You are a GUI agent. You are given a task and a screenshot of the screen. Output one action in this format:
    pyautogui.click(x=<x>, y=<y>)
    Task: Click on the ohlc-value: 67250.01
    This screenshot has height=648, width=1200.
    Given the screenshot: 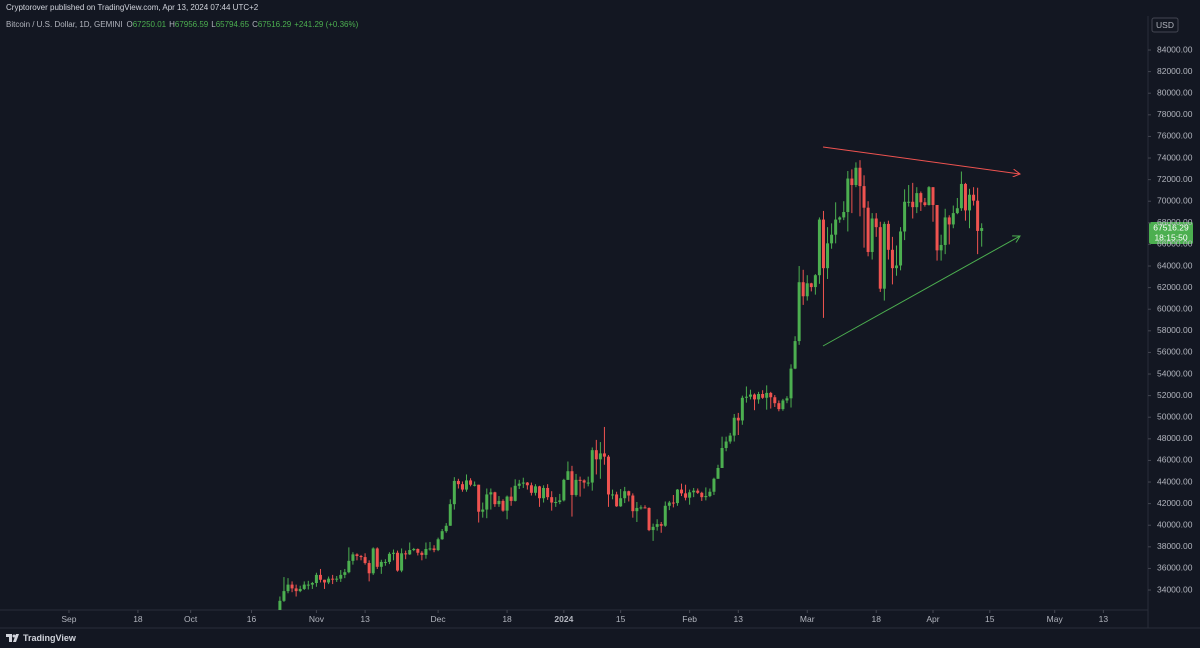 What is the action you would take?
    pyautogui.click(x=149, y=24)
    